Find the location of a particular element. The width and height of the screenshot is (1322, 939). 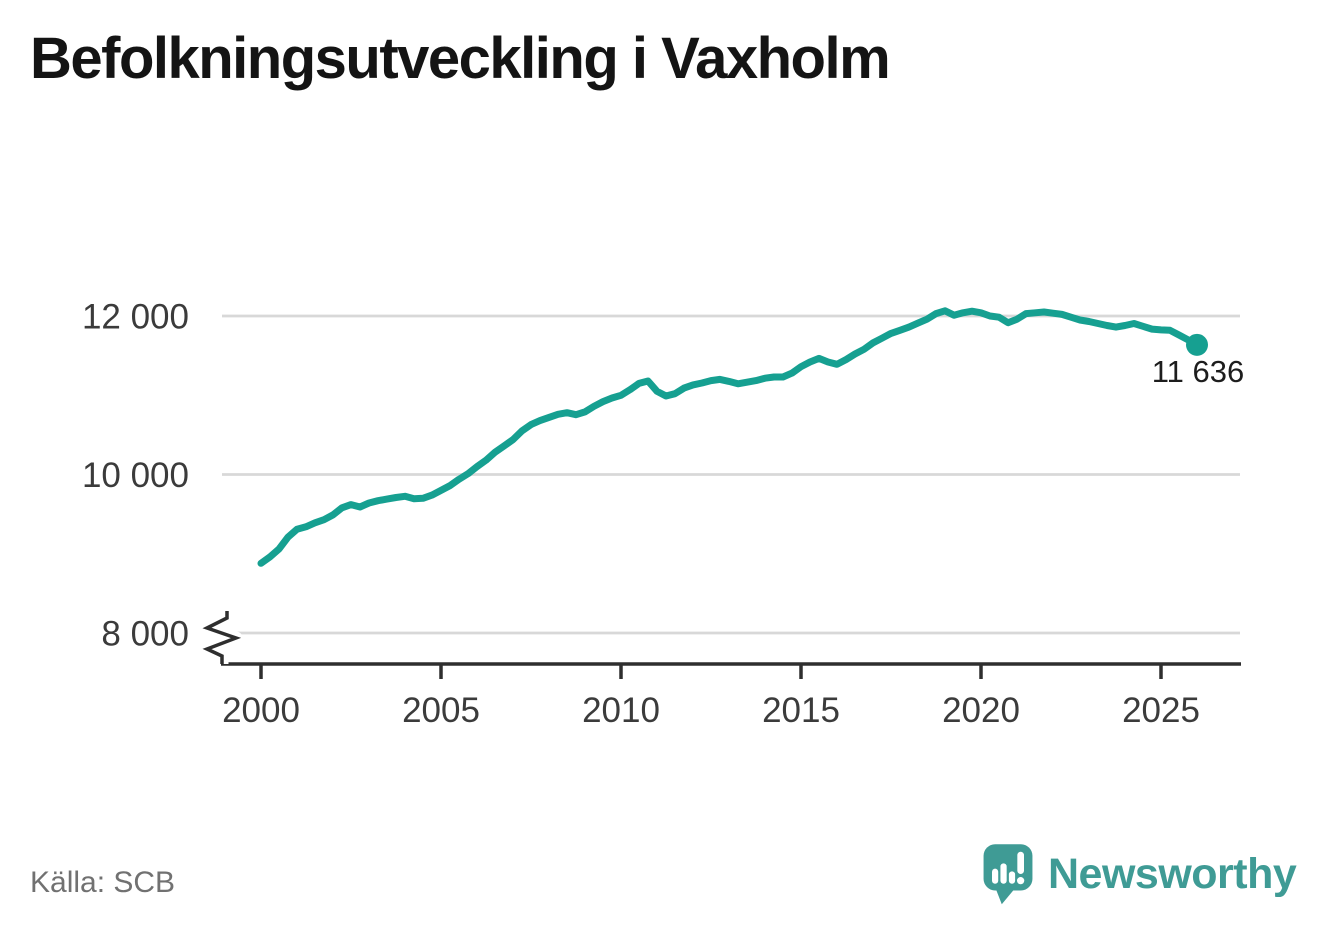

source-note: Källa: SCB is located at coordinates (103, 882).